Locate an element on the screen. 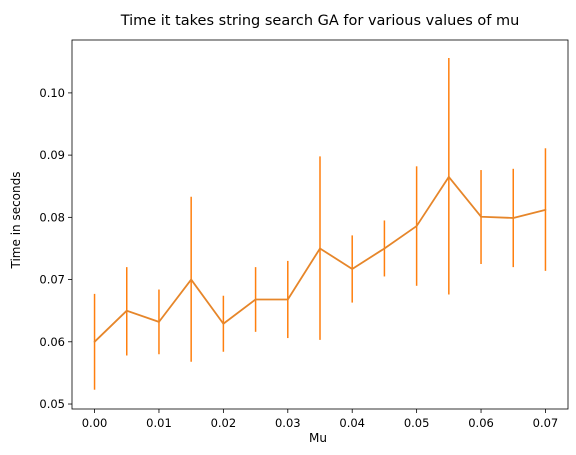 Image resolution: width=576 pixels, height=455 pixels. y-tick-label: 0.08 is located at coordinates (52, 217).